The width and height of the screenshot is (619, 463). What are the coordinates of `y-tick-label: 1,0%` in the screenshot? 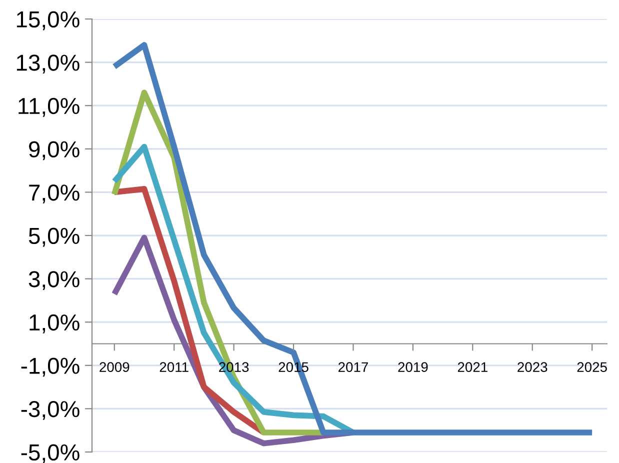 It's located at (55, 324).